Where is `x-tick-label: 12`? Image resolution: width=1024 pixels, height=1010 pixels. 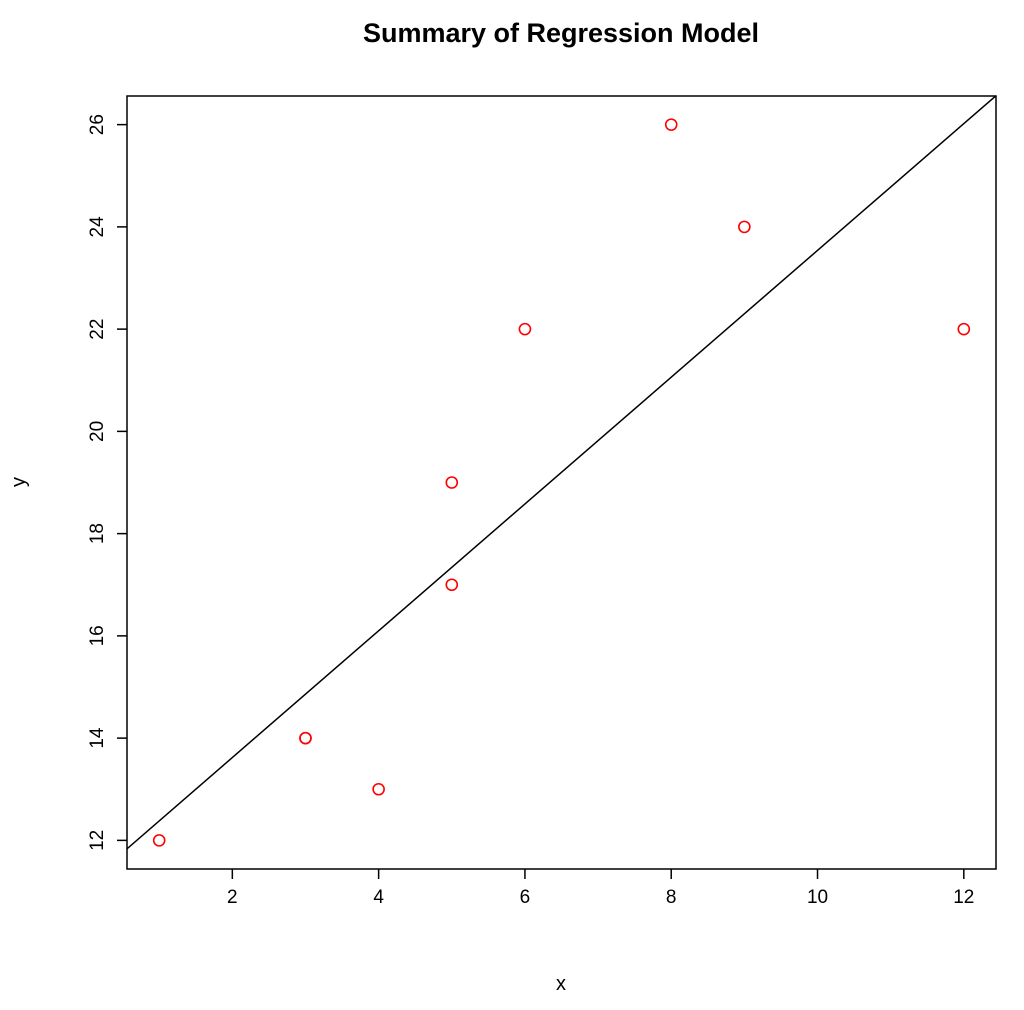 x-tick-label: 12 is located at coordinates (963, 897).